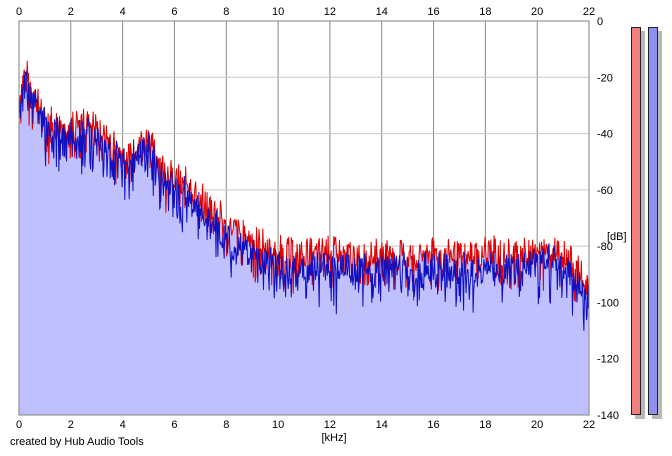 The width and height of the screenshot is (672, 456). Describe the element at coordinates (174, 12) in the screenshot. I see `x-tick-label-top: 6` at that location.